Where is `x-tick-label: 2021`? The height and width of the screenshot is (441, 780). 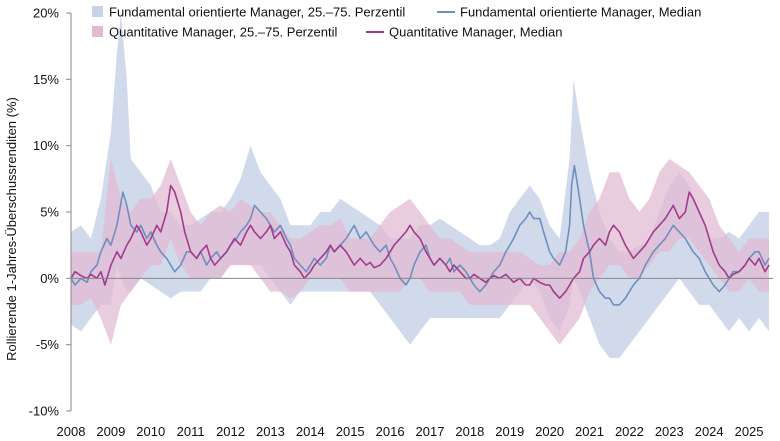 x-tick-label: 2021 is located at coordinates (589, 431).